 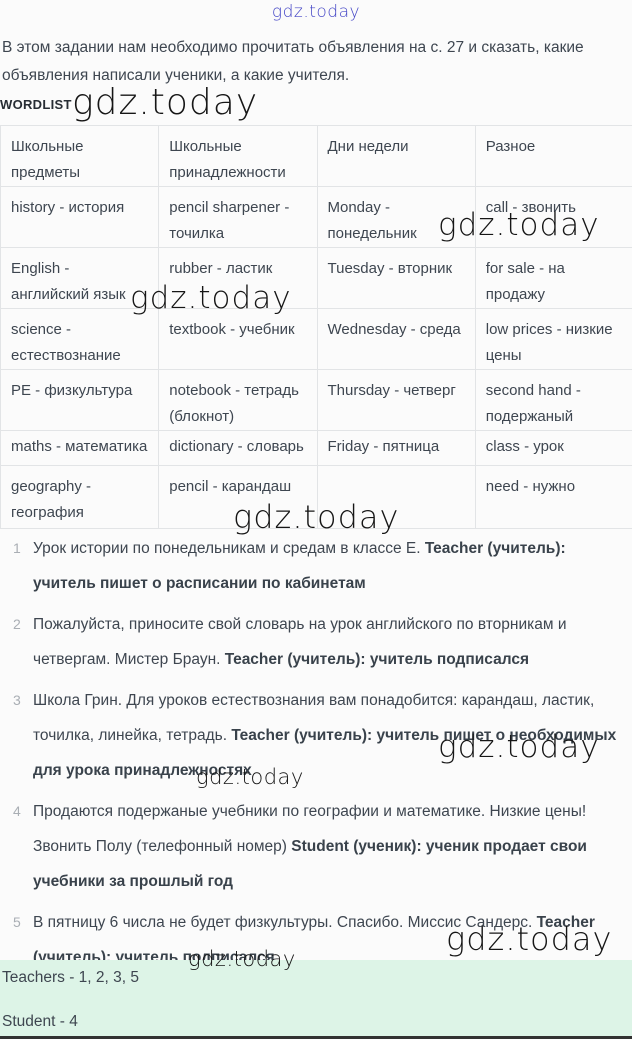 What do you see at coordinates (80, 400) in the screenshot?
I see `table-cell: PE - физкультура` at bounding box center [80, 400].